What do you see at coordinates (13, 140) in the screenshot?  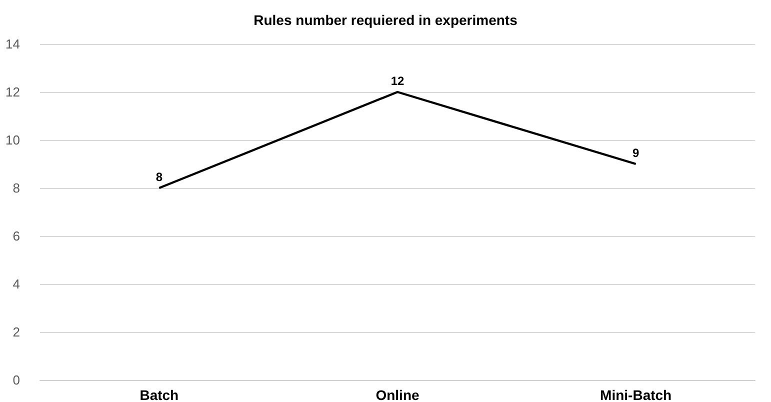 I see `y-tick-label: 10` at bounding box center [13, 140].